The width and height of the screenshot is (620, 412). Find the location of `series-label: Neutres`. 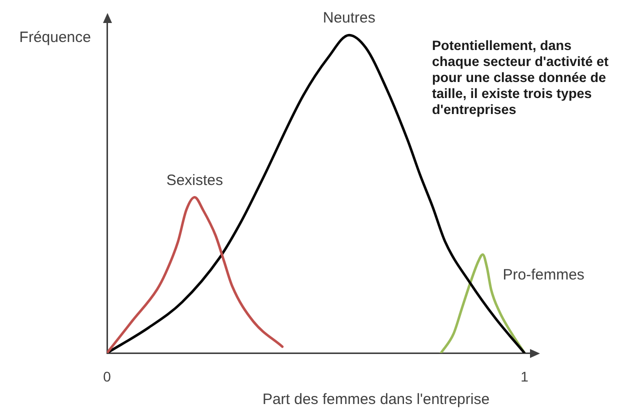

series-label: Neutres is located at coordinates (349, 18).